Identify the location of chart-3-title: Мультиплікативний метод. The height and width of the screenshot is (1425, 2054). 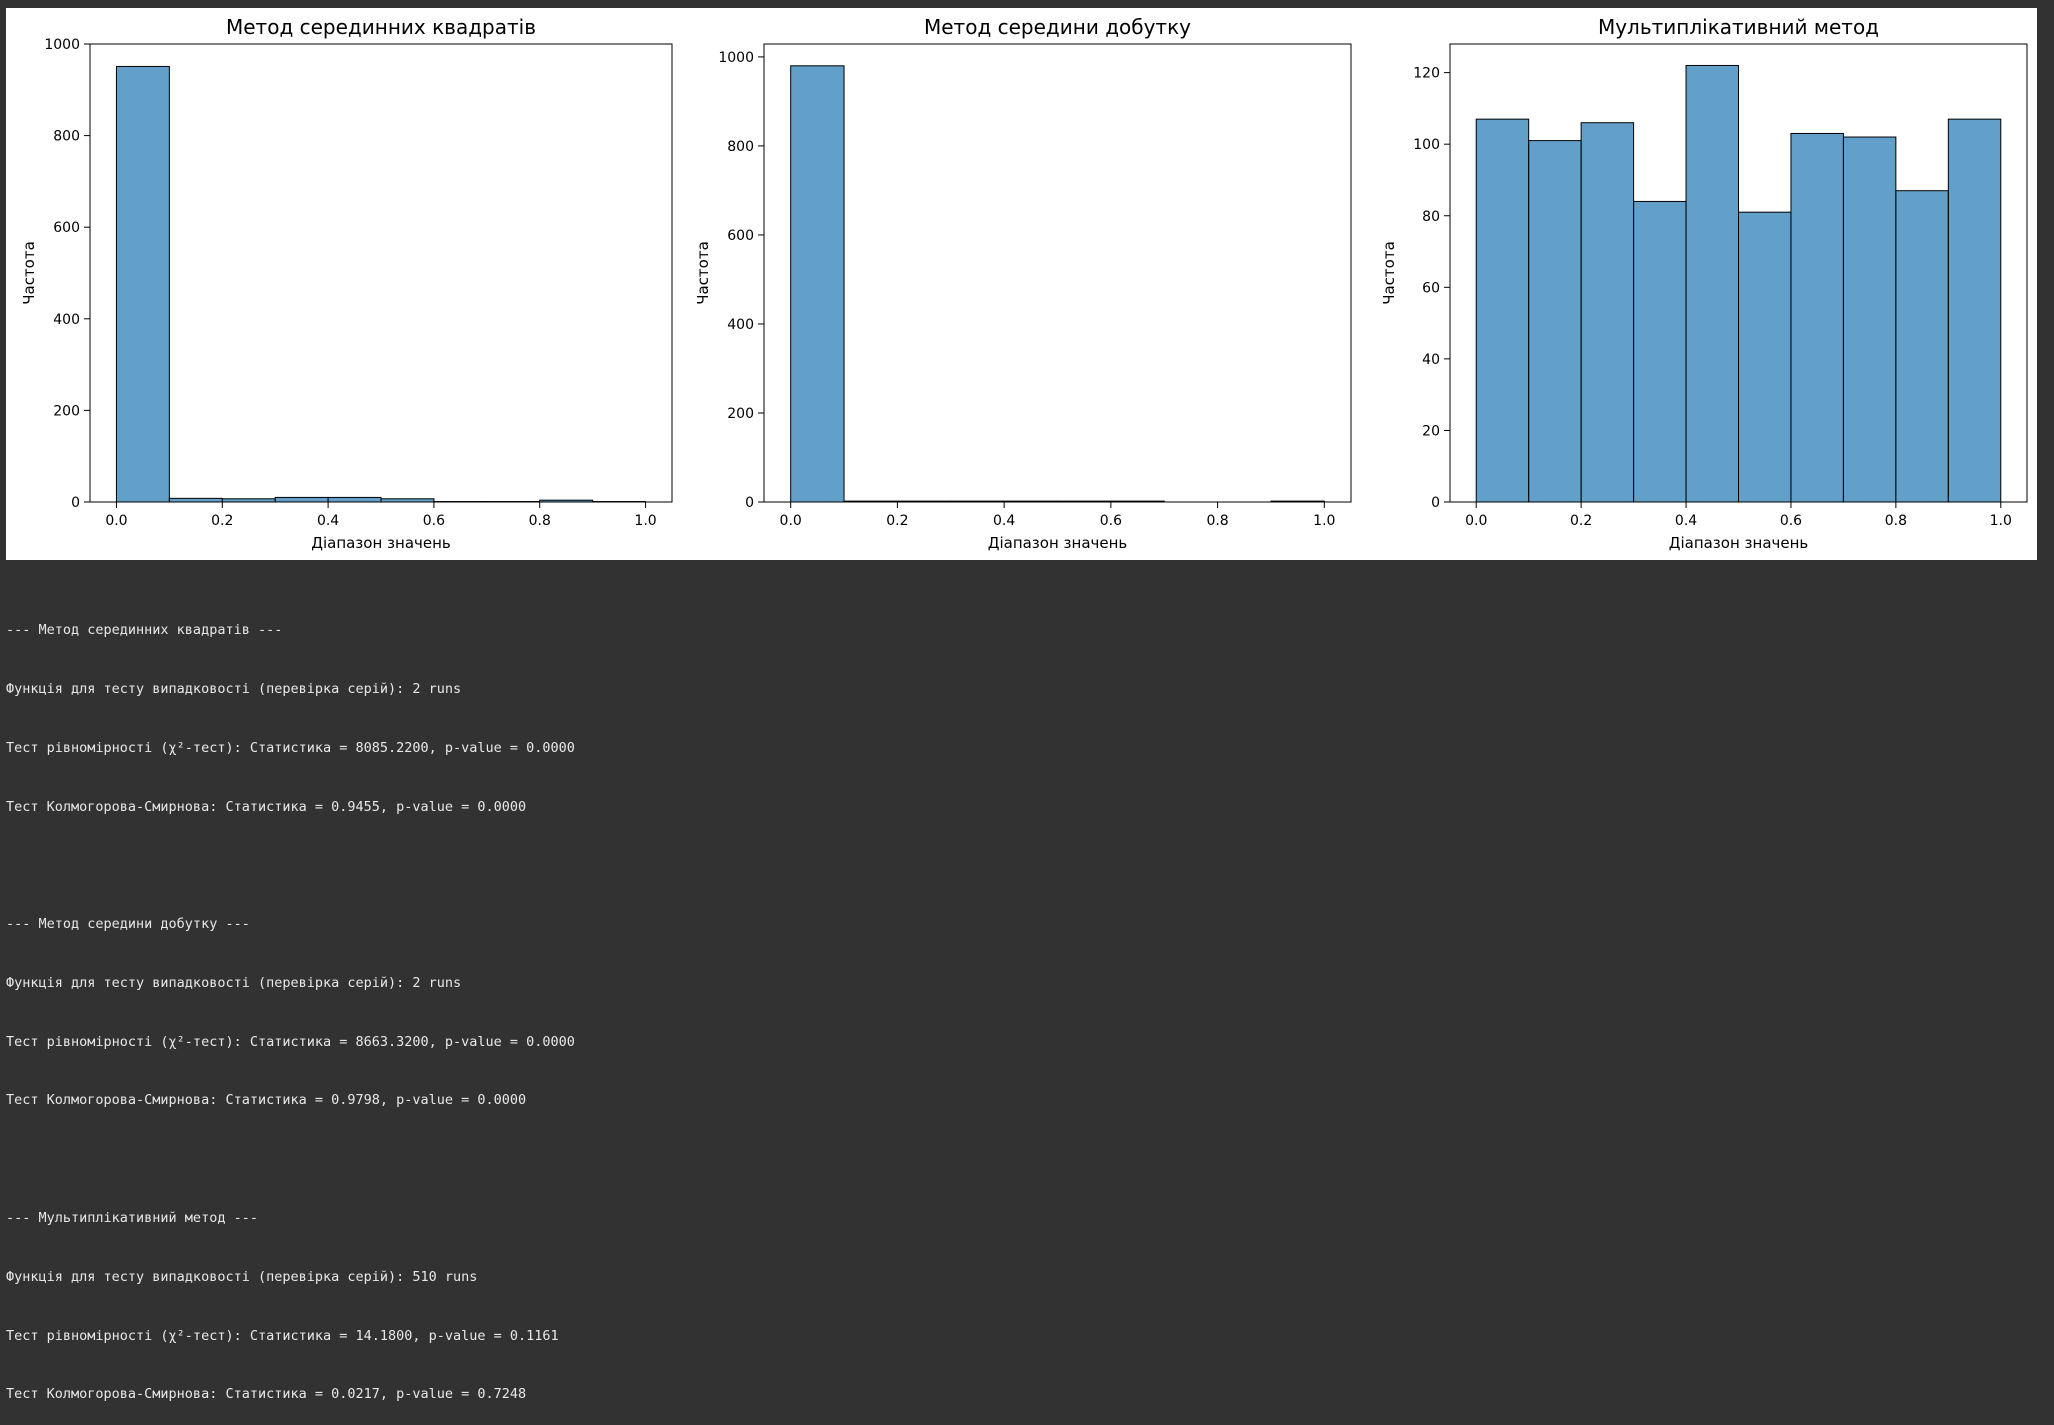
(1738, 27).